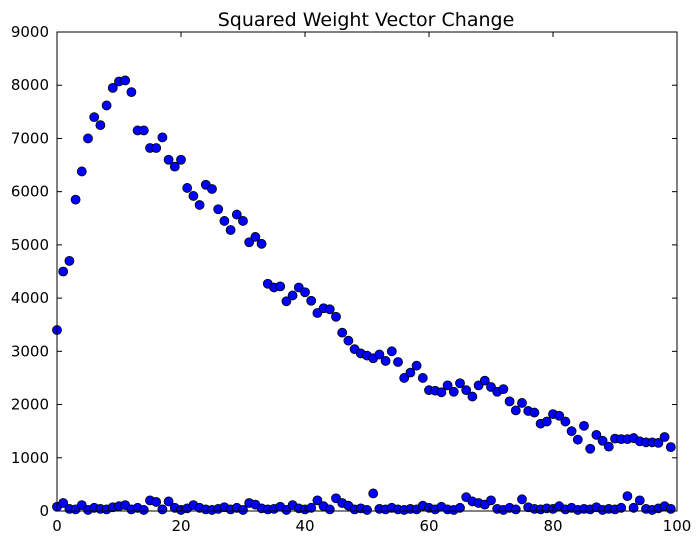 This screenshot has width=700, height=542. What do you see at coordinates (30, 298) in the screenshot?
I see `y-tick-label: 4000` at bounding box center [30, 298].